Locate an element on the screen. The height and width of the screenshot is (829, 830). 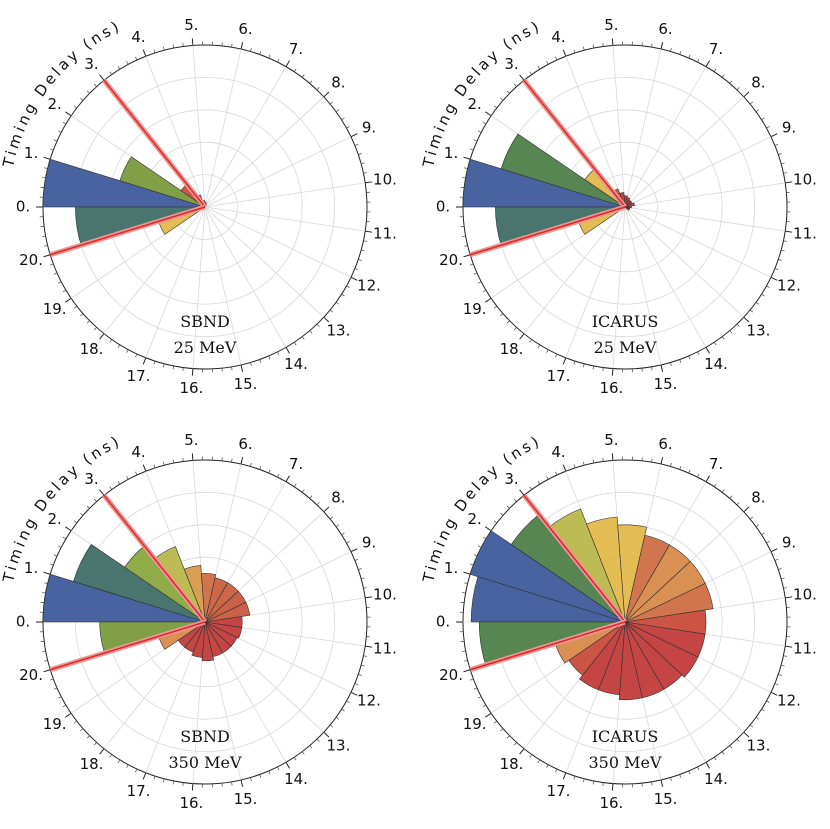
angular-tick-label: 10. is located at coordinates (805, 179).